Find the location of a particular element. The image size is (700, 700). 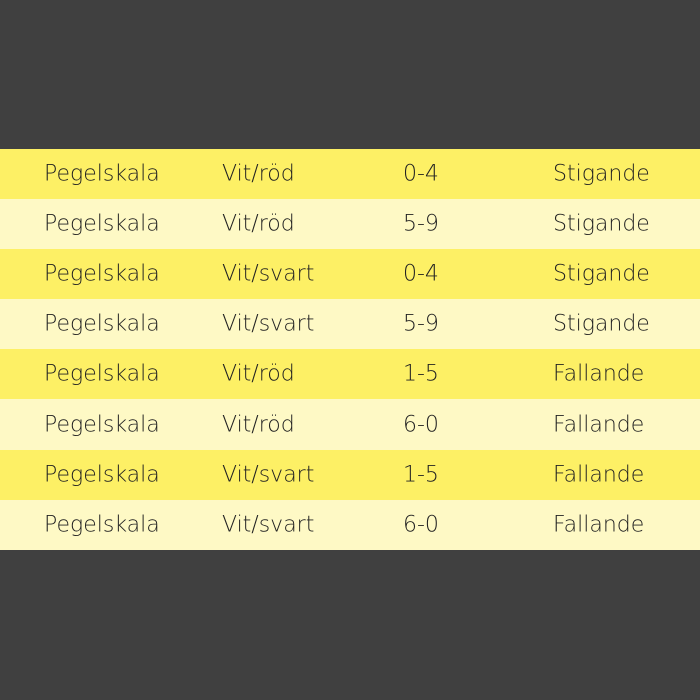

table-row: Pegelskala Vit/röd 6-0 Fallande is located at coordinates (350, 424).